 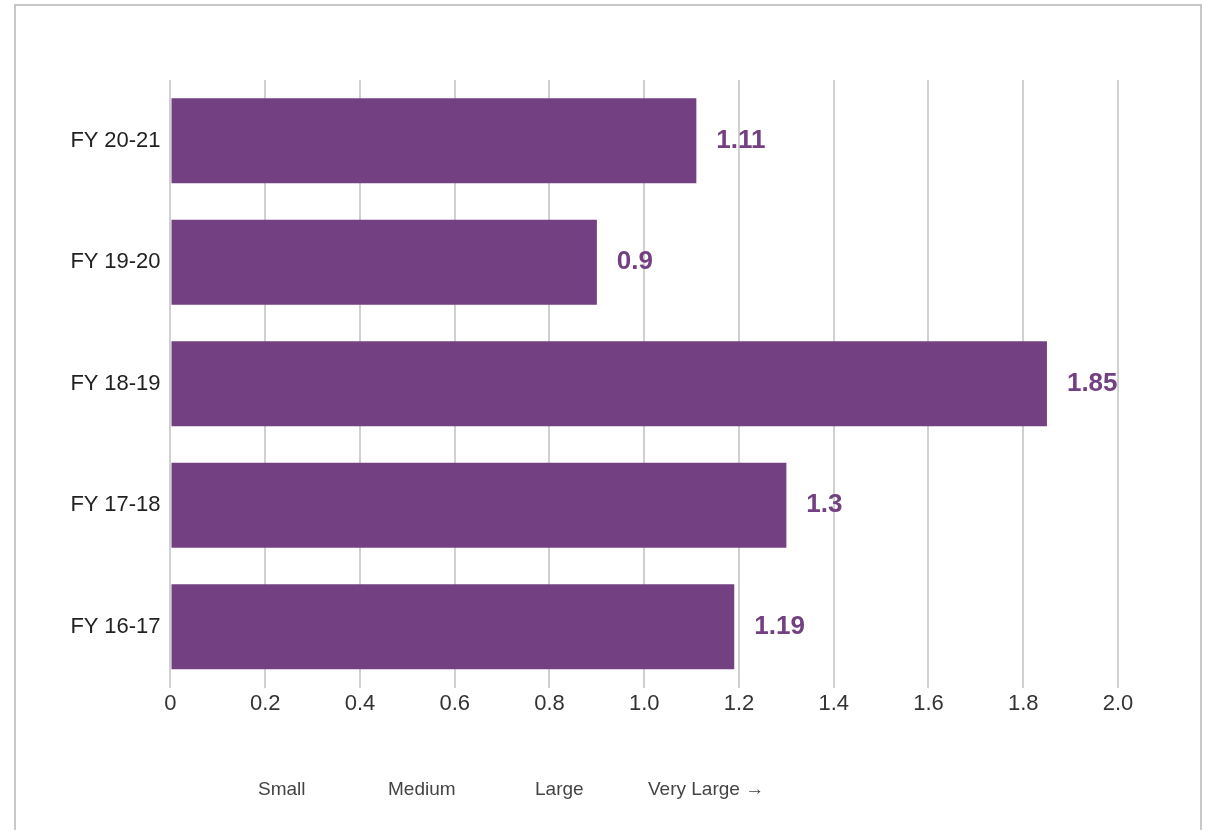 I want to click on x-tick-label: 1.6, so click(x=928, y=702).